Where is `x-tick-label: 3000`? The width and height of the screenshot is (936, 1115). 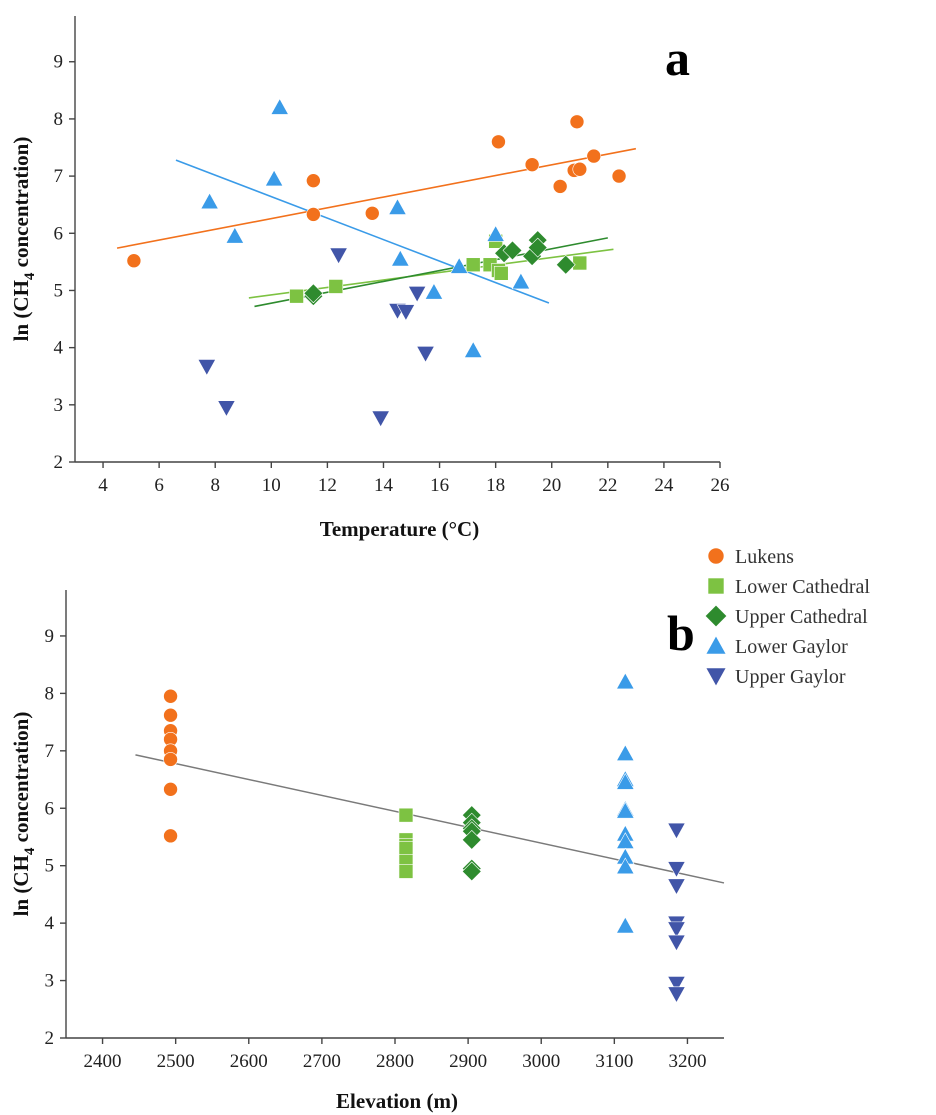
x-tick-label: 3000 is located at coordinates (541, 1061).